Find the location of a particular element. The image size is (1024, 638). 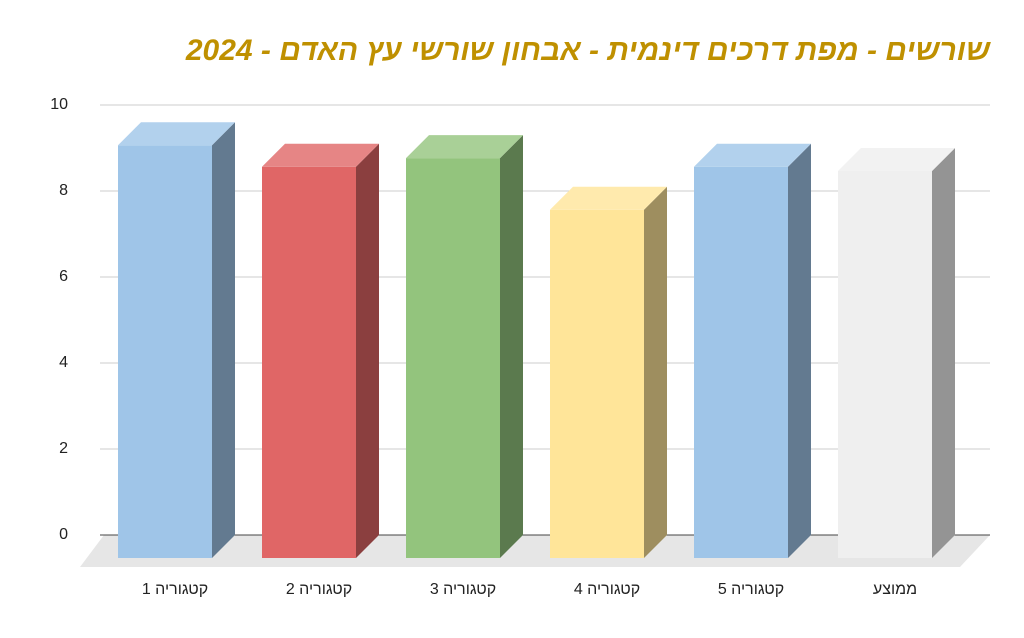

y-tick-label: 2 is located at coordinates (63, 448).